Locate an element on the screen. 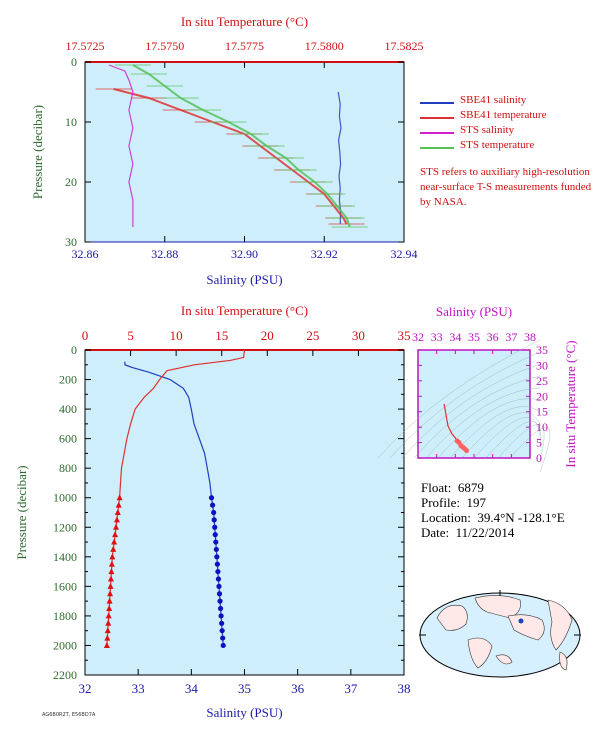 The image size is (601, 741). panel2-pressure-tick-label: 2200 is located at coordinates (65, 675).